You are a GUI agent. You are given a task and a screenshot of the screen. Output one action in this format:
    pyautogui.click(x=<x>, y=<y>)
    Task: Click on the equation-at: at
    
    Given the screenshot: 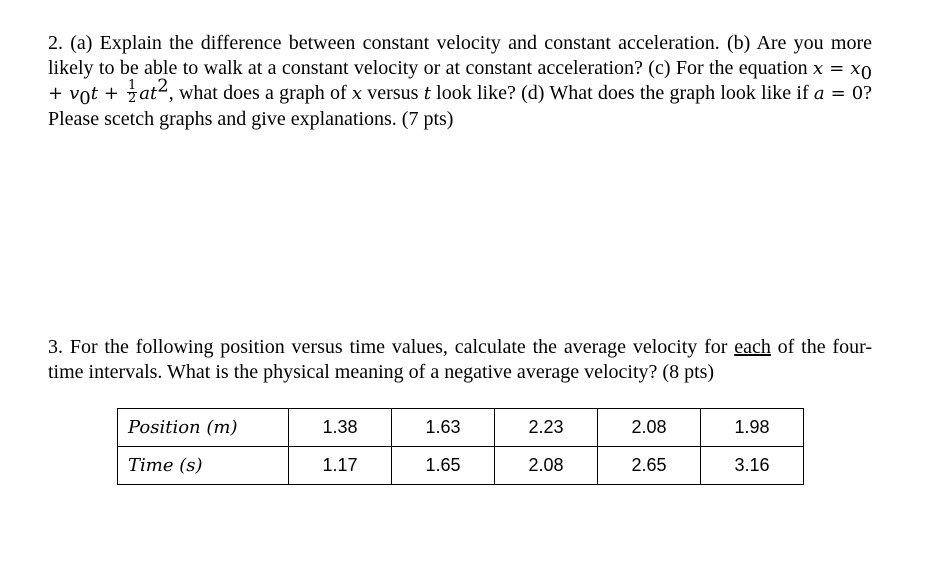 What is the action you would take?
    pyautogui.click(x=148, y=93)
    